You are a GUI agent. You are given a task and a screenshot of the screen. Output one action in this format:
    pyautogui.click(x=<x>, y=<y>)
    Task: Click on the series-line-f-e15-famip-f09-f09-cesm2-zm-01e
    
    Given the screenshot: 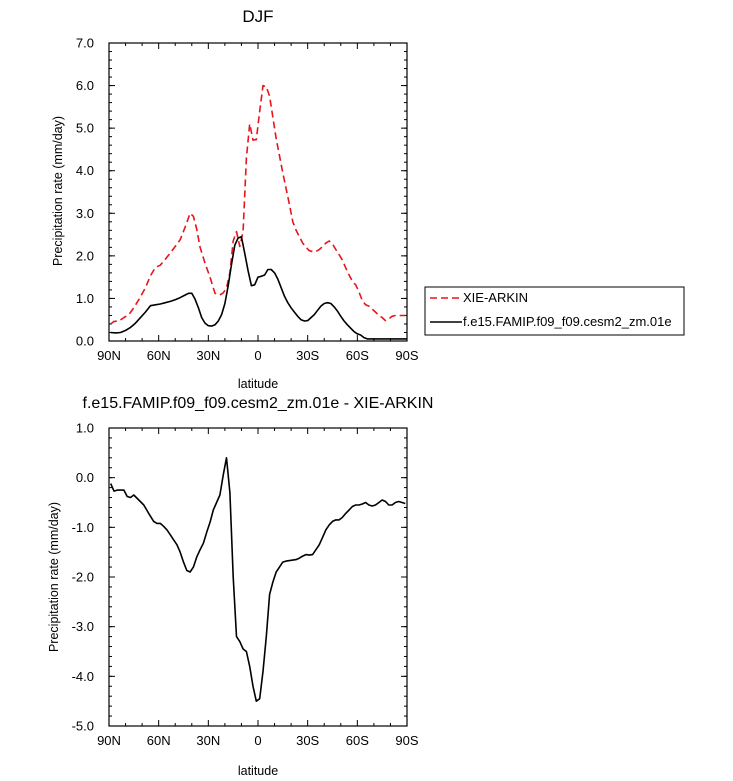 What is the action you would take?
    pyautogui.click(x=258, y=287)
    